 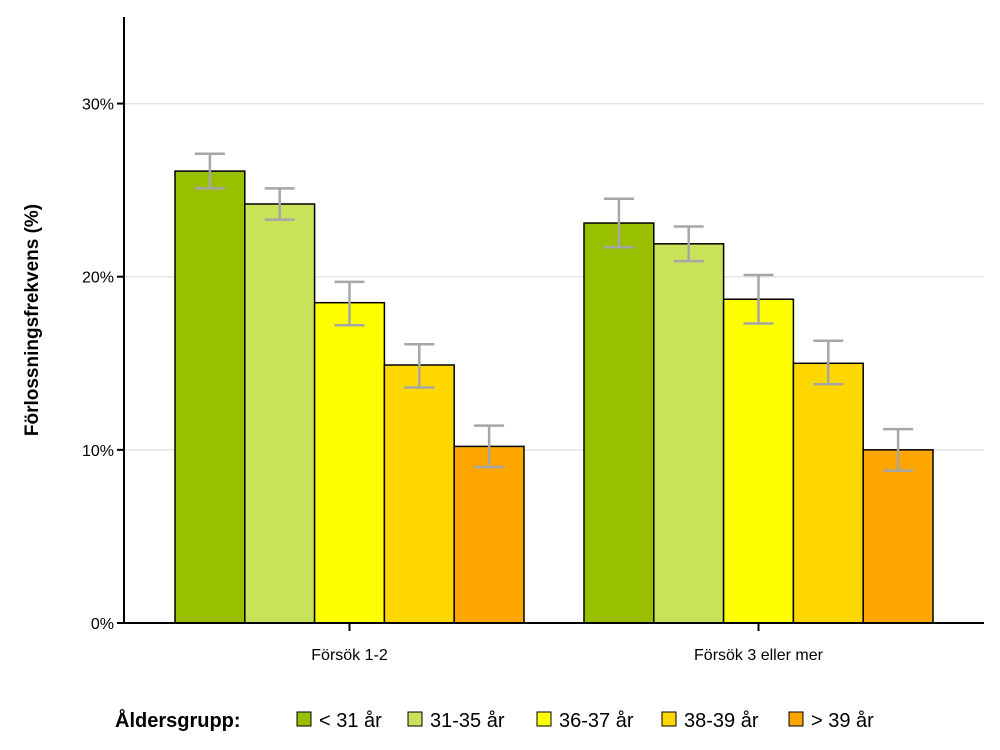 What do you see at coordinates (567, 655) in the screenshot?
I see `x-tick-labels: Försök 1-2 Försök 3 eller mer` at bounding box center [567, 655].